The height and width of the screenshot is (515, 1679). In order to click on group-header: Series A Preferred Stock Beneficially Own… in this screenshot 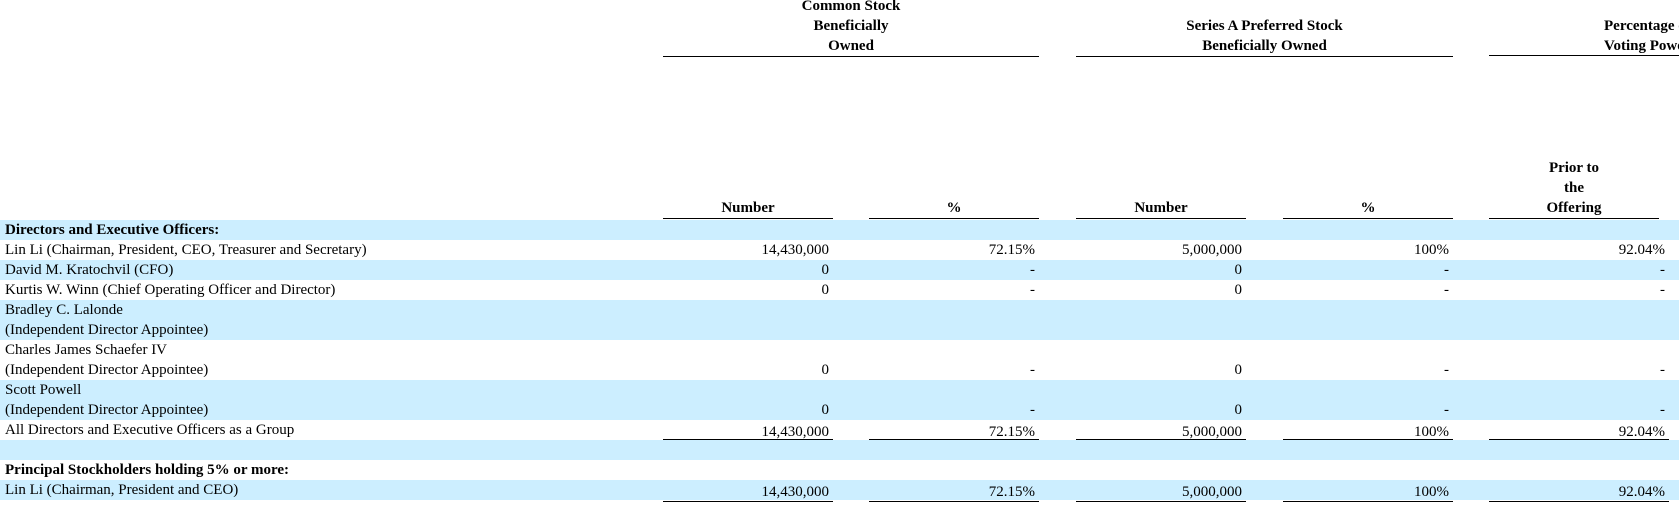, I will do `click(1264, 36)`.